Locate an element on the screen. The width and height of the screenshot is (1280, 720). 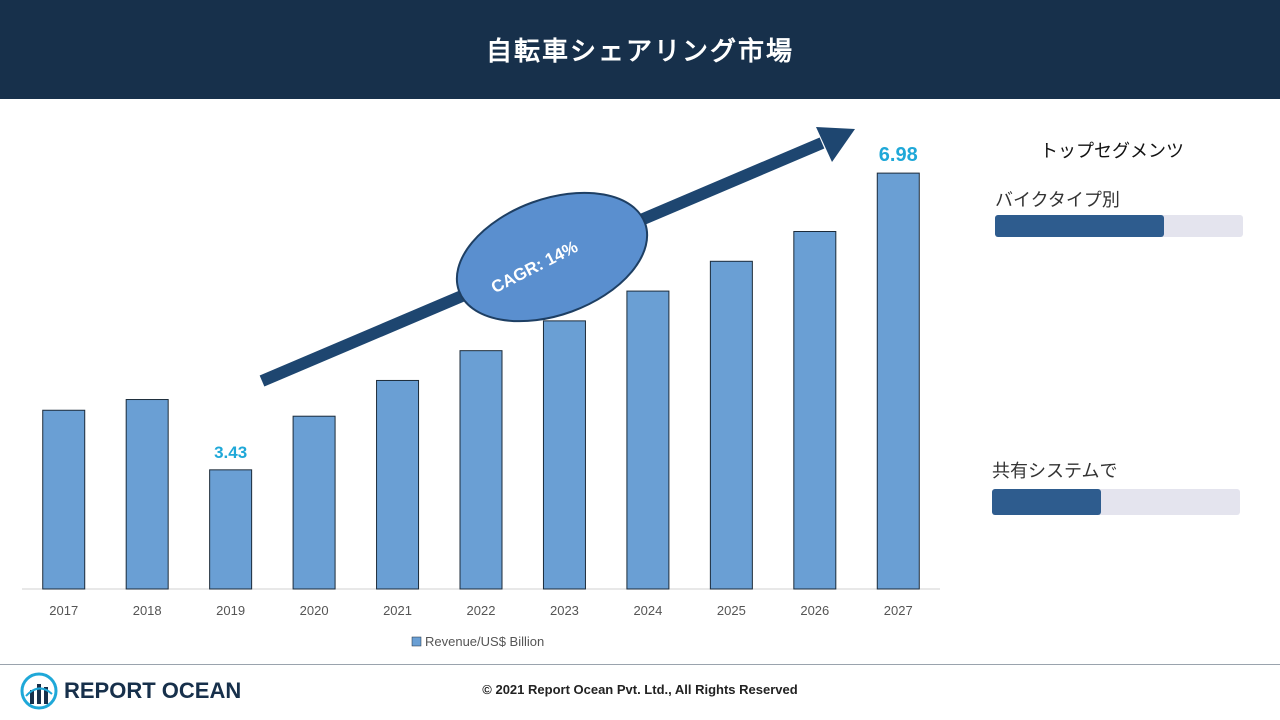
legend-label: Revenue/US$ Billion is located at coordinates (484, 641).